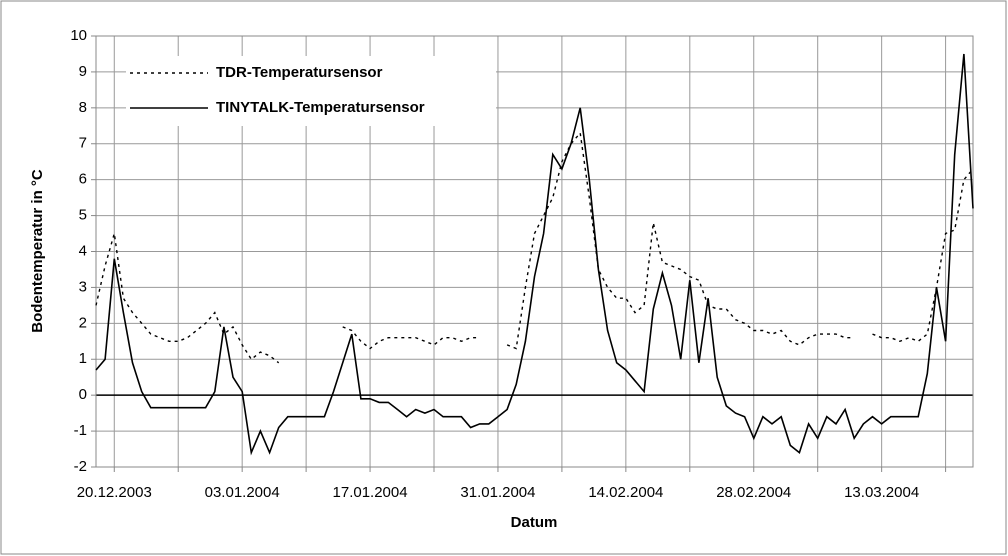 The width and height of the screenshot is (1008, 556). I want to click on y-tick-label: 3, so click(83, 286).